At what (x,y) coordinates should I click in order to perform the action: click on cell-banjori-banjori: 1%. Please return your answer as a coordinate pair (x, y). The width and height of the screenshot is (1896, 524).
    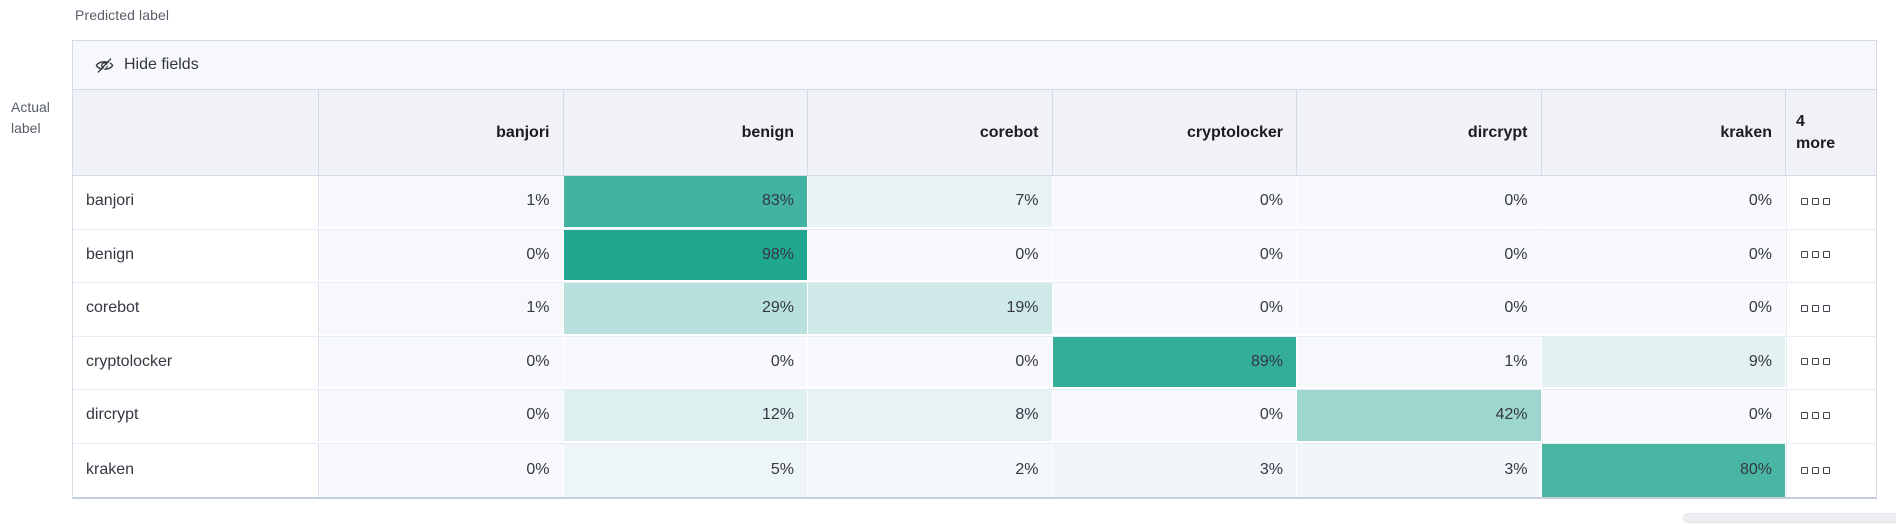
    Looking at the image, I should click on (441, 202).